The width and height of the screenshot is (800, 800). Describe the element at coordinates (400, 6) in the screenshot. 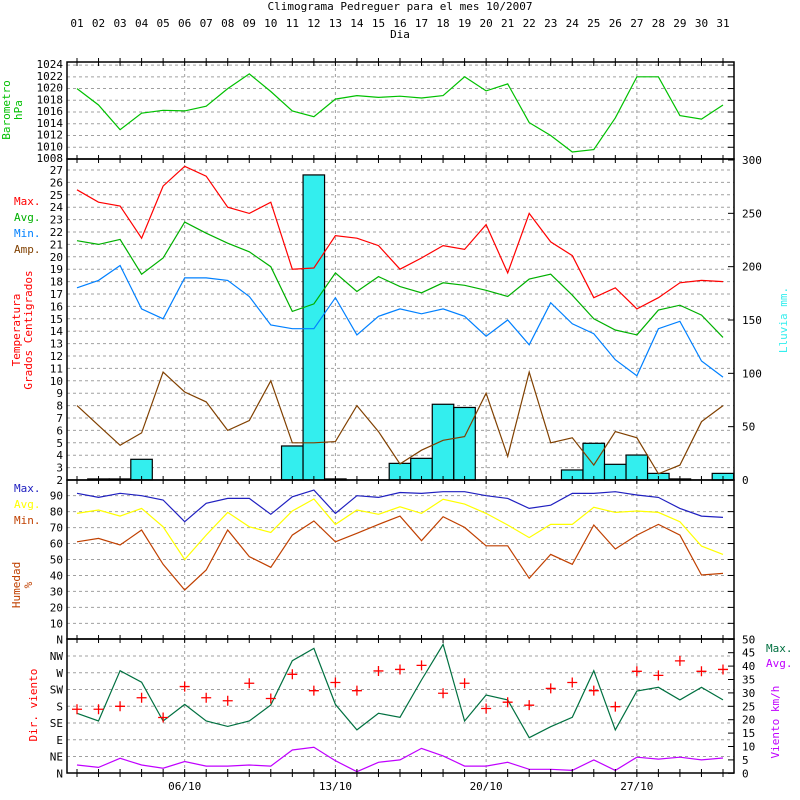

I see `chart-title: Climograma Pedreguer para el mes 10/2007` at that location.